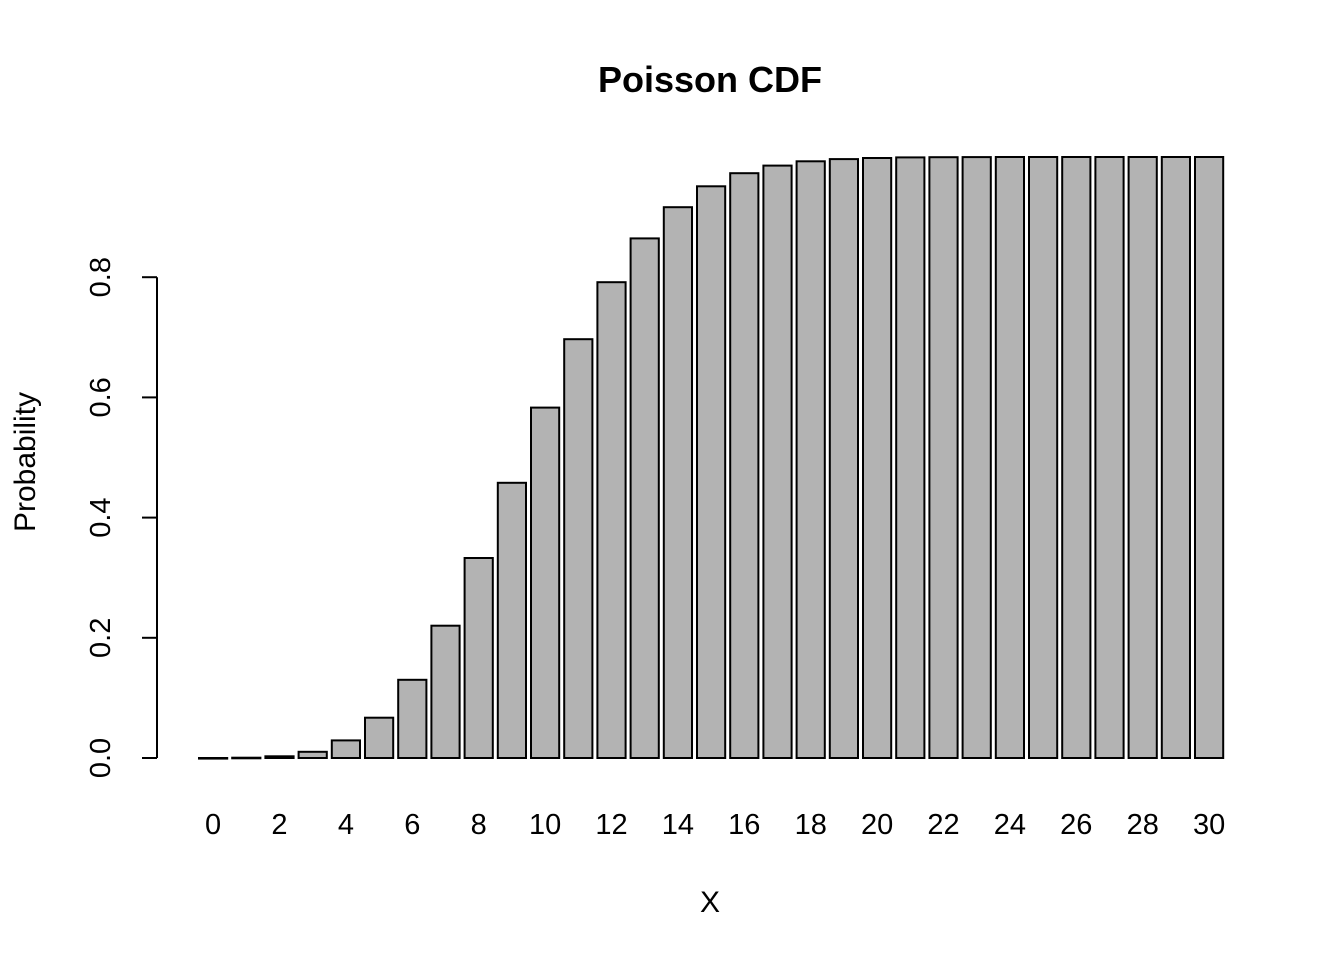  Describe the element at coordinates (1010, 825) in the screenshot. I see `x-tick-label-24: 24` at that location.